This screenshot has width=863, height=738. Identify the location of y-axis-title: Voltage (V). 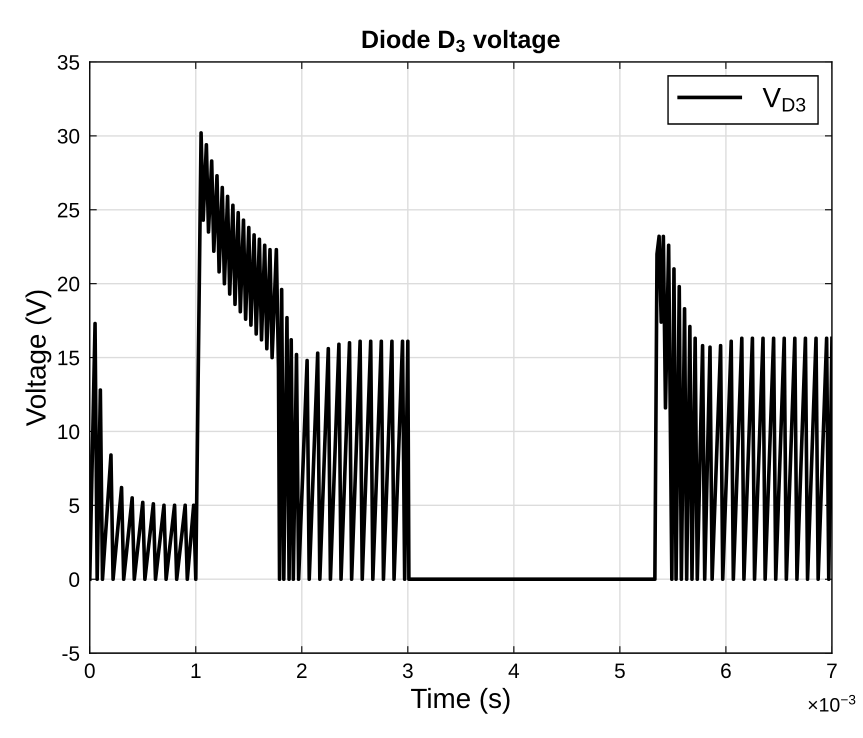
(38, 358).